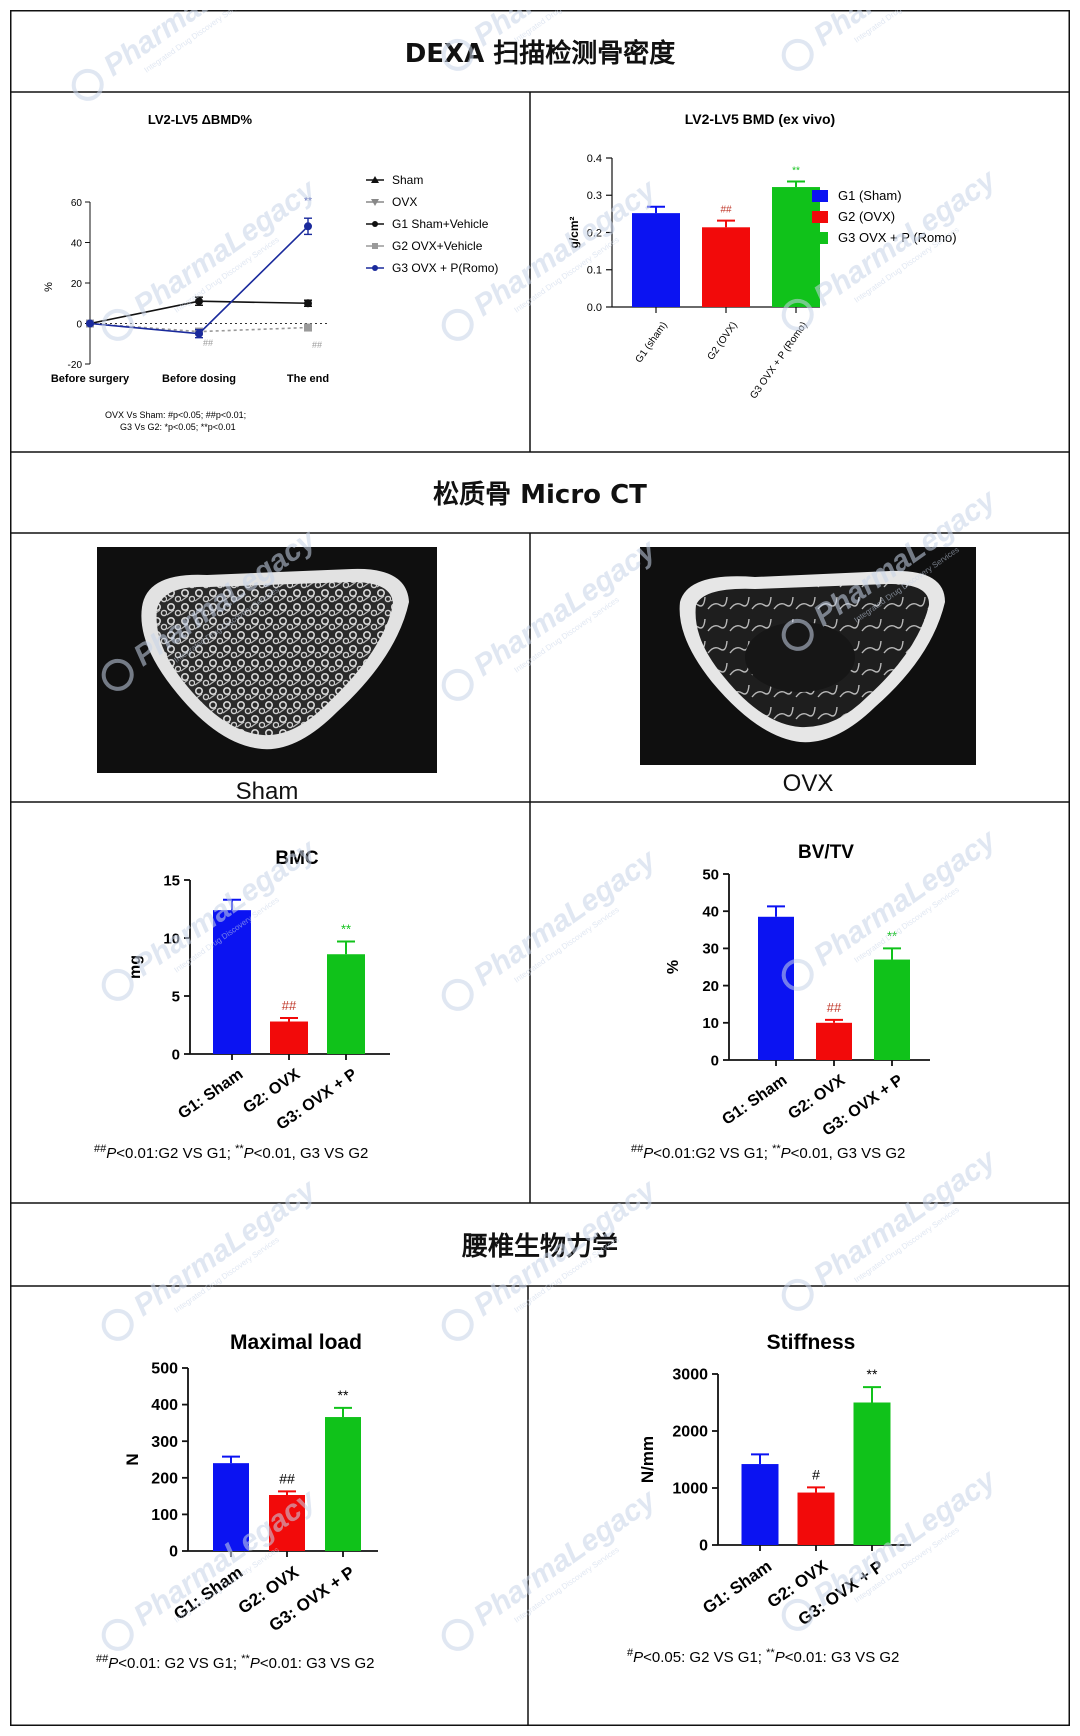 Image resolution: width=1080 pixels, height=1736 pixels. What do you see at coordinates (200, 119) in the screenshot?
I see `chart-title: LV2-LV5 ΔBMD%` at bounding box center [200, 119].